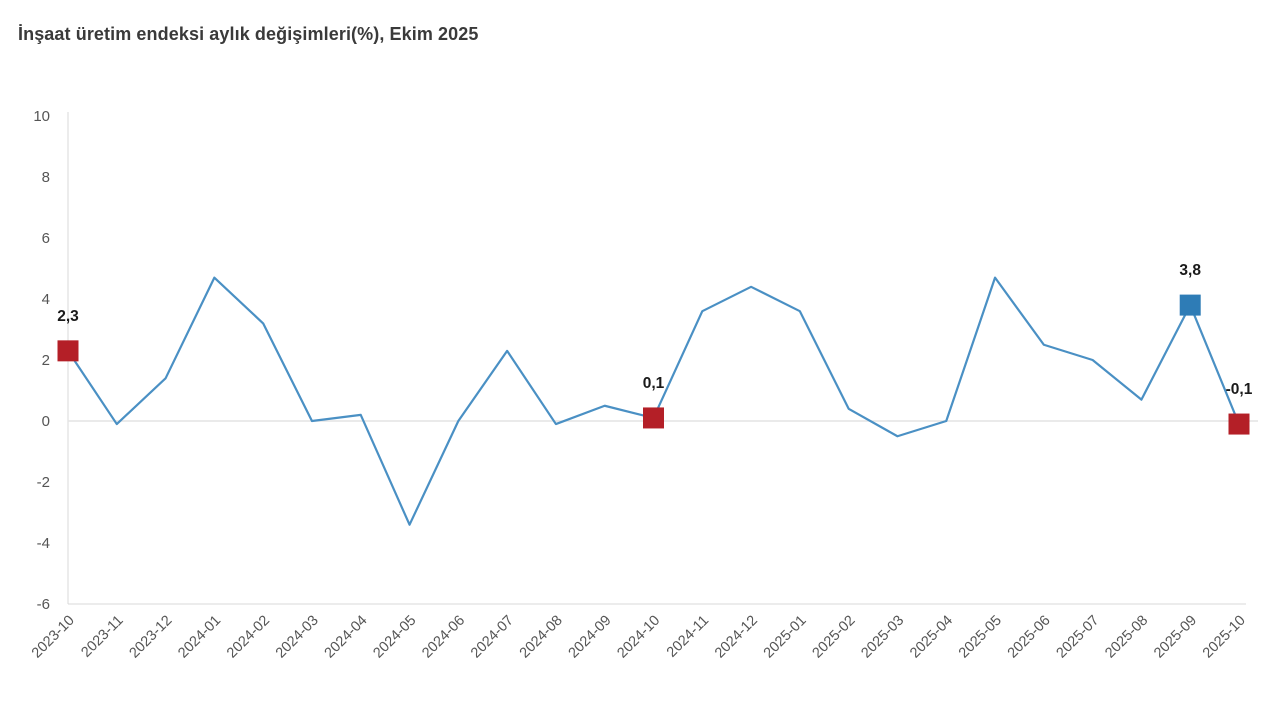  I want to click on data-point-label: 0,1, so click(654, 383).